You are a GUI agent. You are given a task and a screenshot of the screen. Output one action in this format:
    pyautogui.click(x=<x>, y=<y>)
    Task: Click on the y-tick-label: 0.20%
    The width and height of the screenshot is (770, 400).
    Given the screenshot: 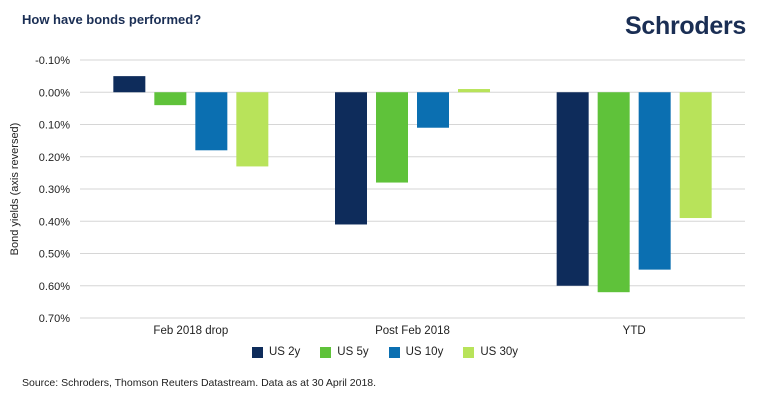 What is the action you would take?
    pyautogui.click(x=54, y=158)
    